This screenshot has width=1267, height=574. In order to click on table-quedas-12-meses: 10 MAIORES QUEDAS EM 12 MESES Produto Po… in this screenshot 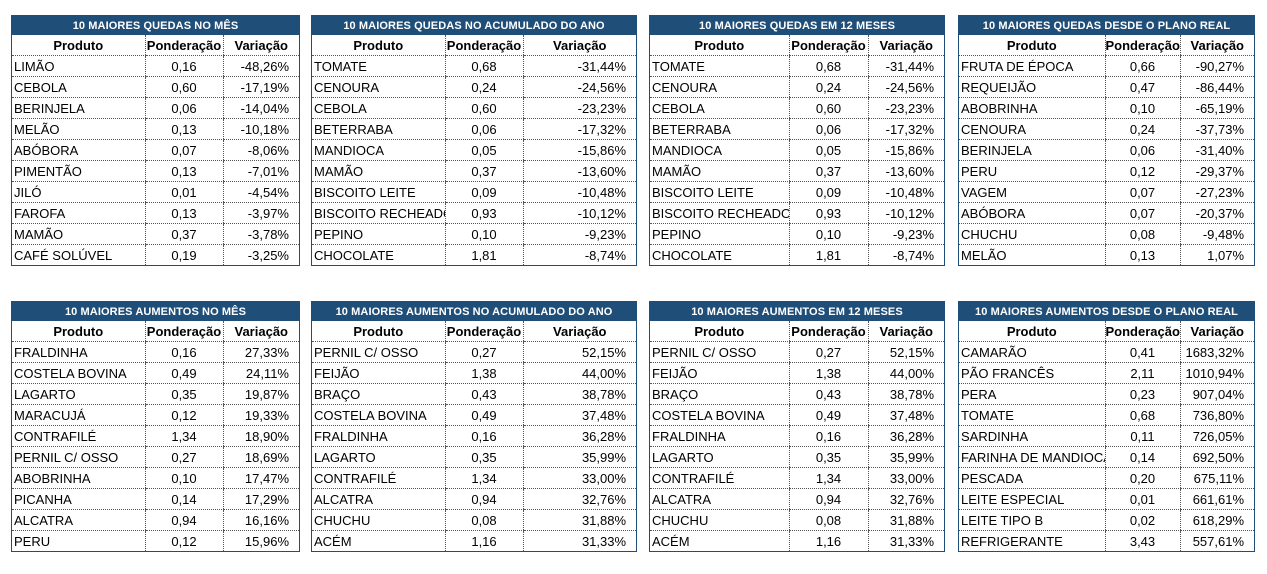, I will do `click(797, 140)`.